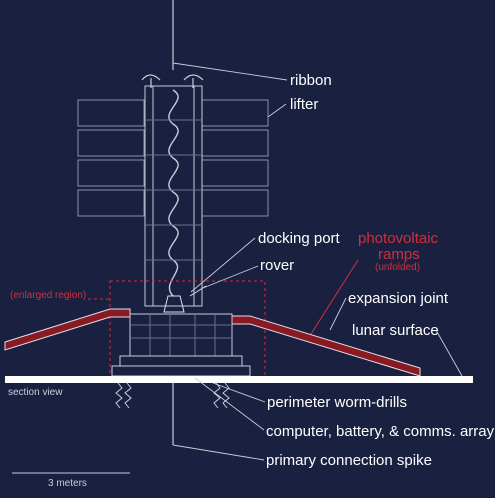  What do you see at coordinates (277, 265) in the screenshot?
I see `label-rover: rover` at bounding box center [277, 265].